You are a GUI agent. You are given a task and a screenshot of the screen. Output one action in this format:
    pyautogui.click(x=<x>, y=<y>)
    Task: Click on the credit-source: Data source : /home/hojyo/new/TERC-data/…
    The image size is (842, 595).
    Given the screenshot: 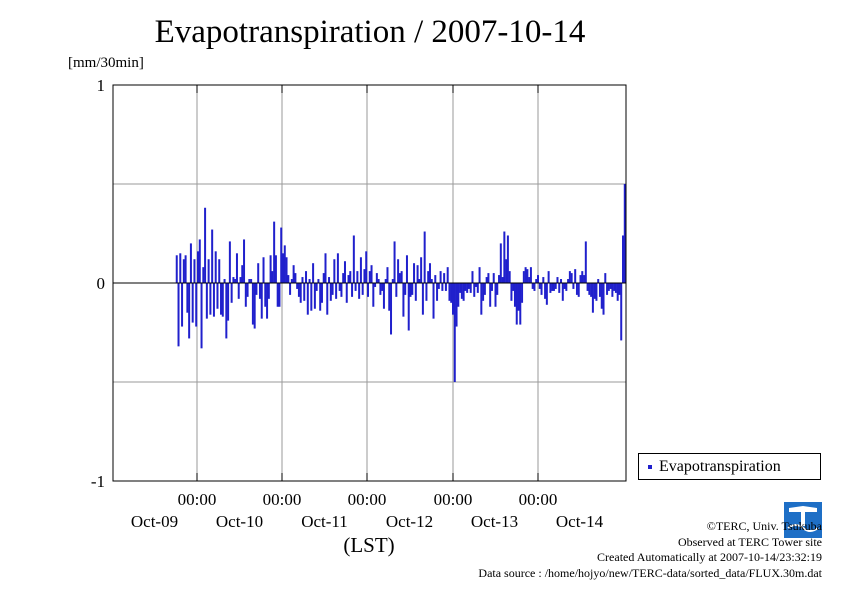 What is the action you would take?
    pyautogui.click(x=650, y=572)
    